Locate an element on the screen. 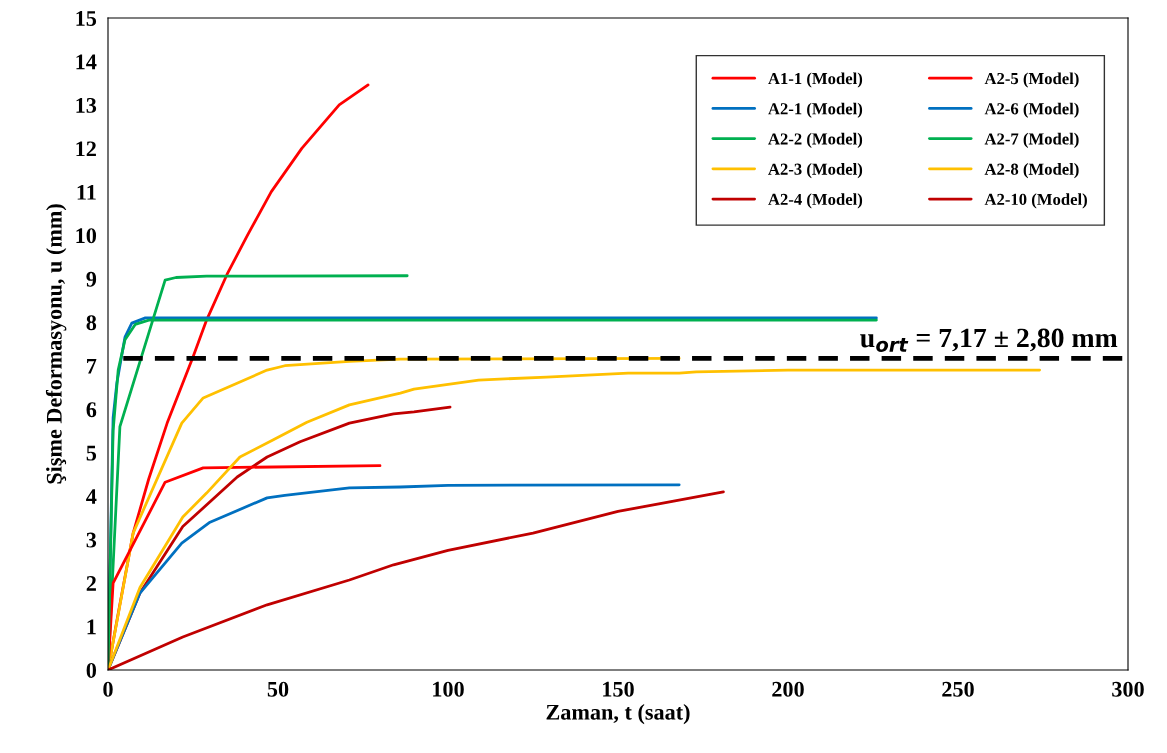 The image size is (1167, 753). legend-label: A2-6 (Model) is located at coordinates (1031, 110).